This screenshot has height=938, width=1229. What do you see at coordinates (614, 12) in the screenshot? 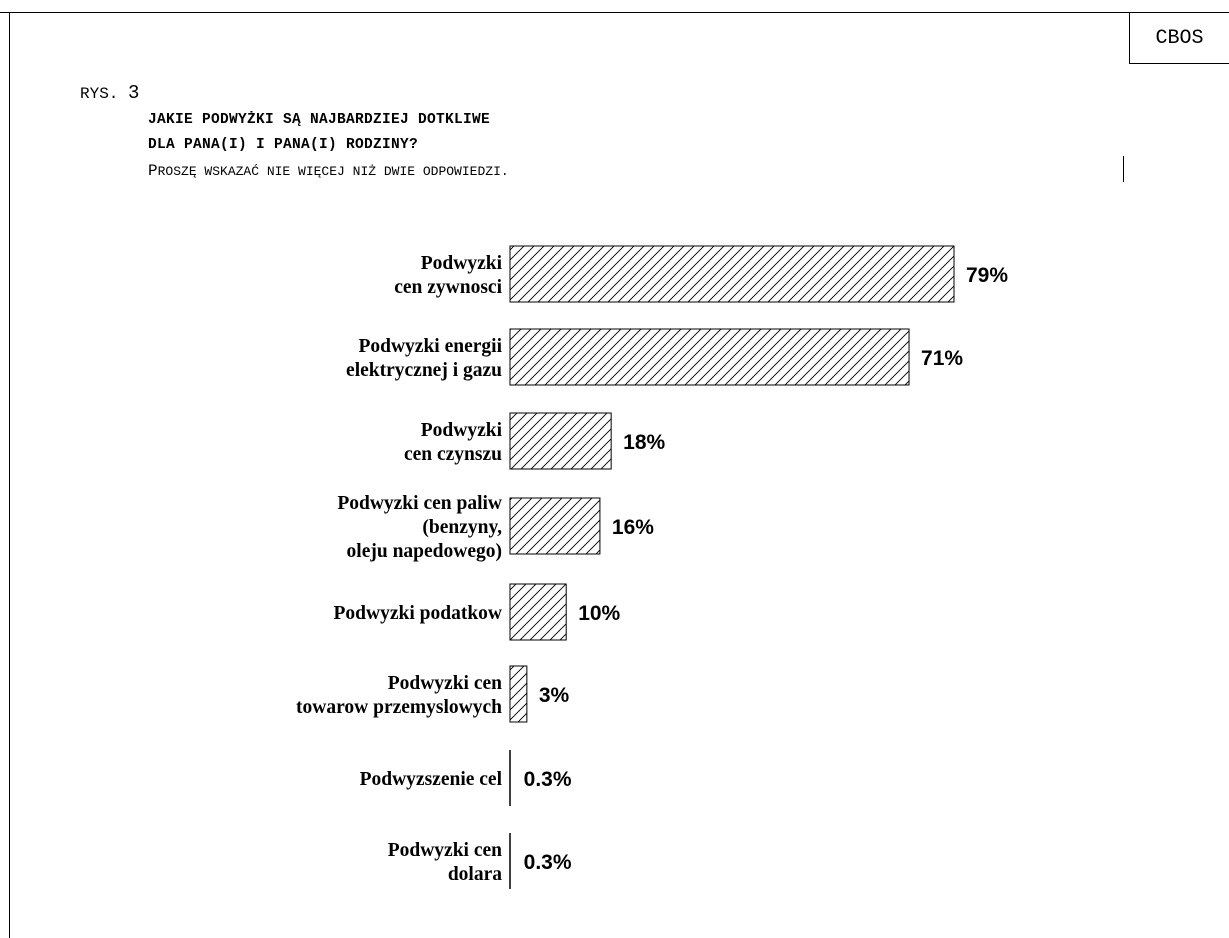
I see `frame-top-border` at bounding box center [614, 12].